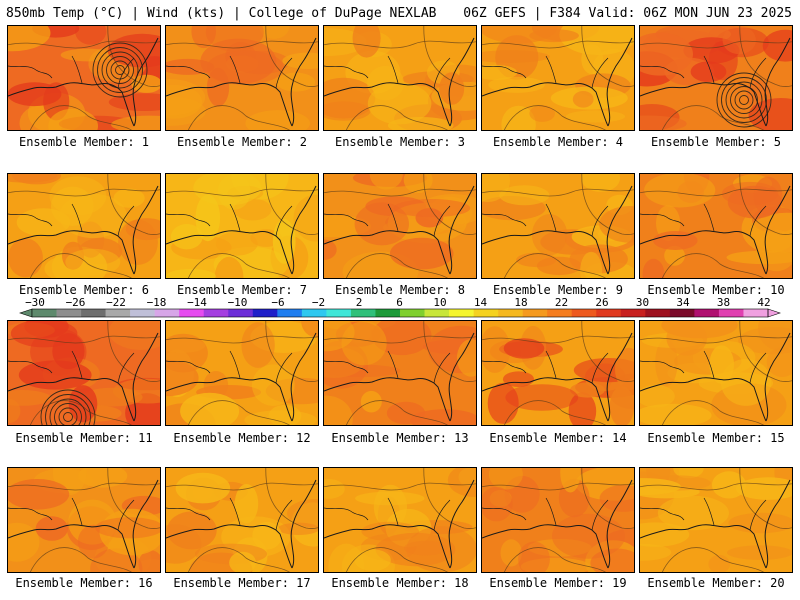 The height and width of the screenshot is (600, 800). I want to click on ensemble-member-label: Ensemble Member: 1, so click(84, 142).